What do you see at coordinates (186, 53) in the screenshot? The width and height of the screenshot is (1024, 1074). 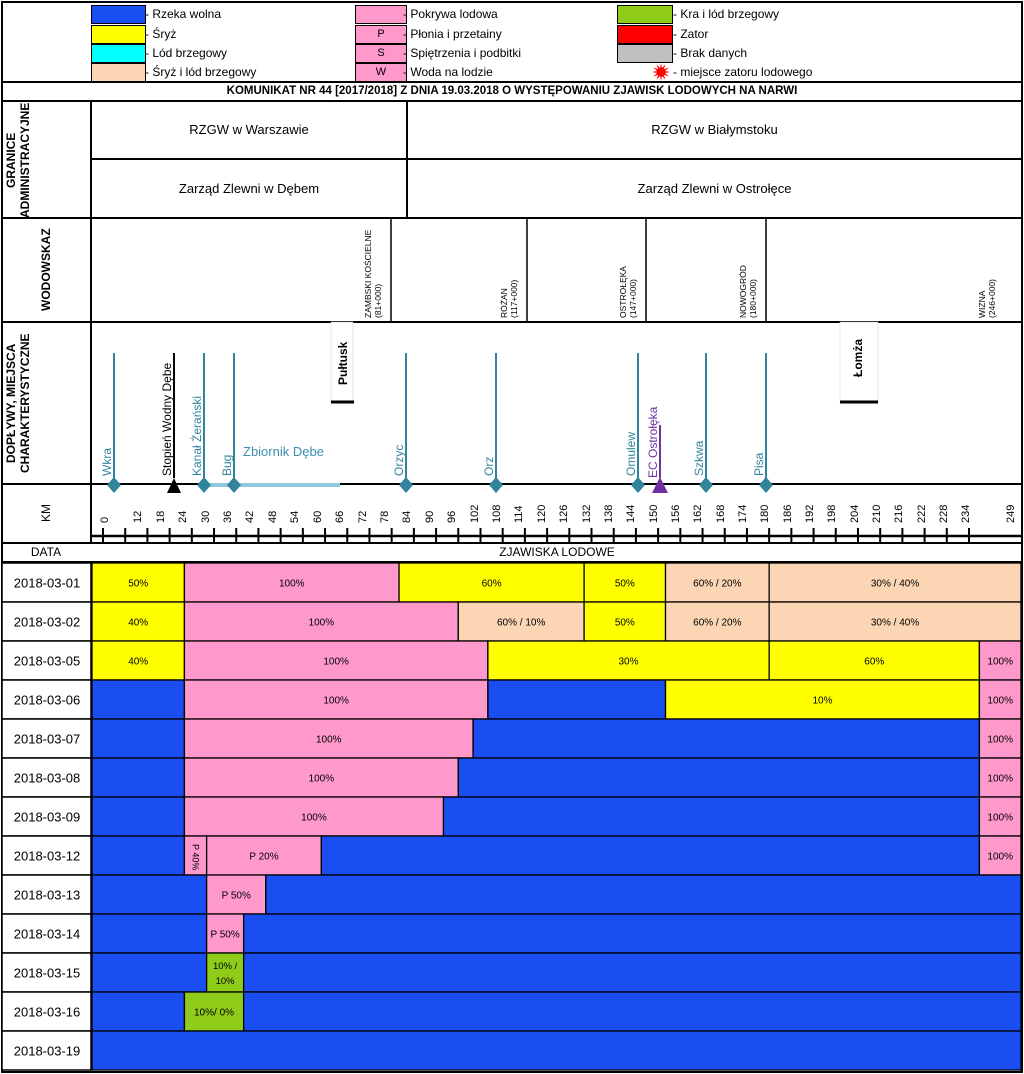 I see `legend-label: - Lód brzegowy` at bounding box center [186, 53].